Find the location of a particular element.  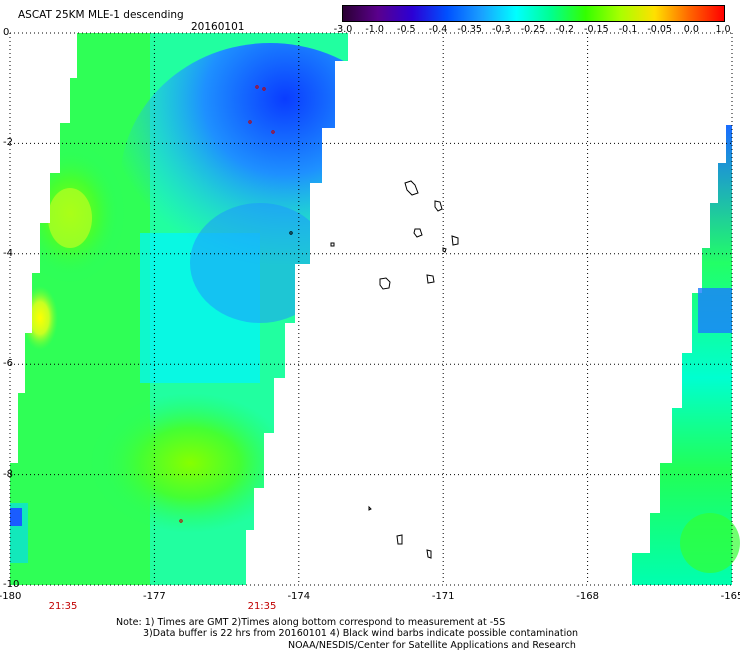

right-swath is located at coordinates (682, 355).